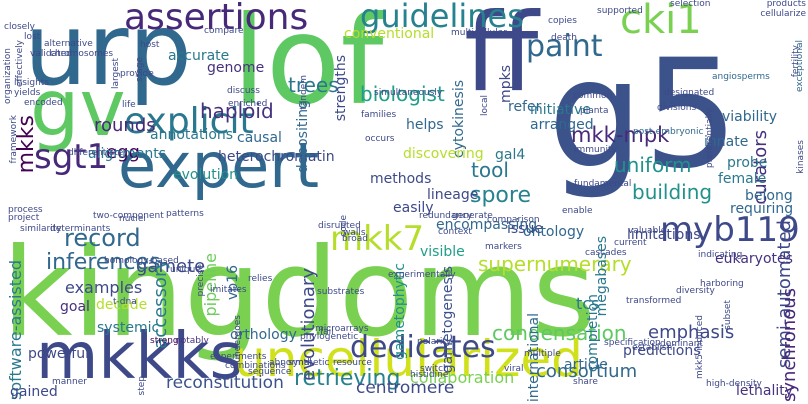 The height and width of the screenshot is (404, 808). What do you see at coordinates (479, 33) in the screenshot?
I see `cloud-word: multicellular` at bounding box center [479, 33].